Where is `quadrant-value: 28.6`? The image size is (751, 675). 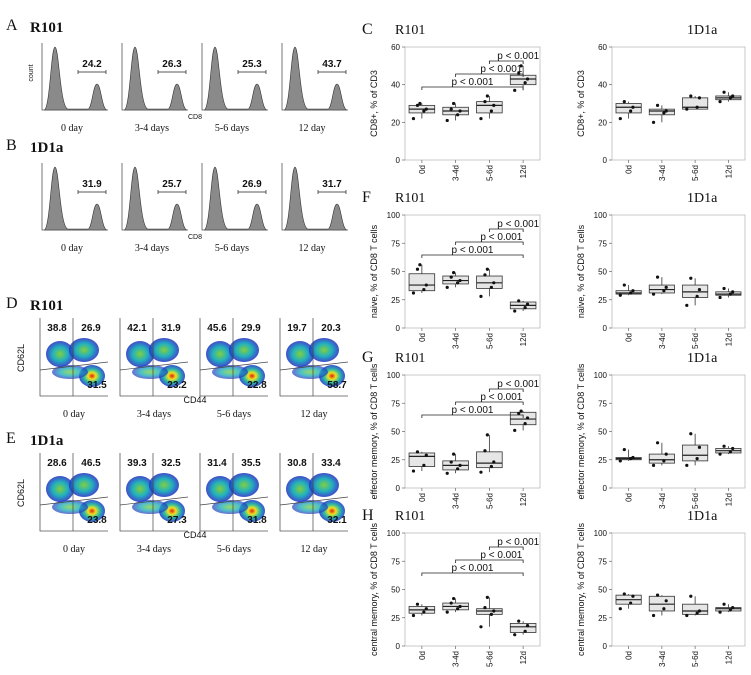
quadrant-value: 28.6 is located at coordinates (57, 463).